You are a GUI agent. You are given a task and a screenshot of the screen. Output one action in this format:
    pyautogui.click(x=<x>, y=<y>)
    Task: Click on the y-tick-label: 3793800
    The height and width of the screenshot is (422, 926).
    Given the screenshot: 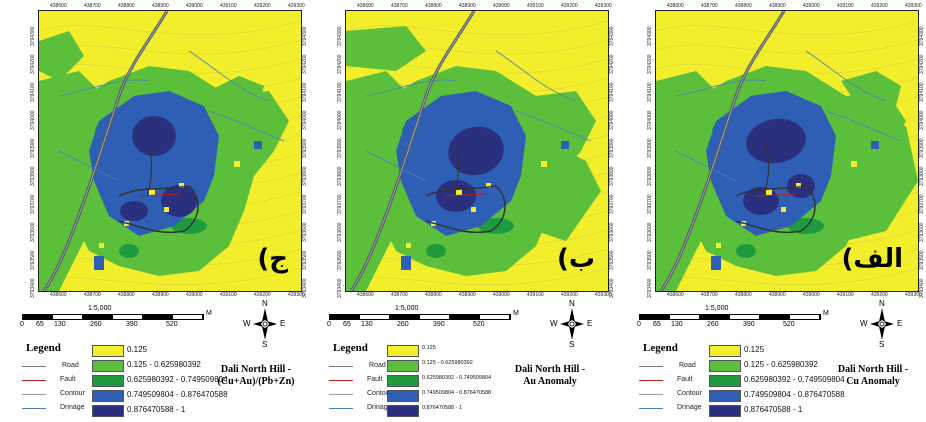 What is the action you would take?
    pyautogui.click(x=922, y=176)
    